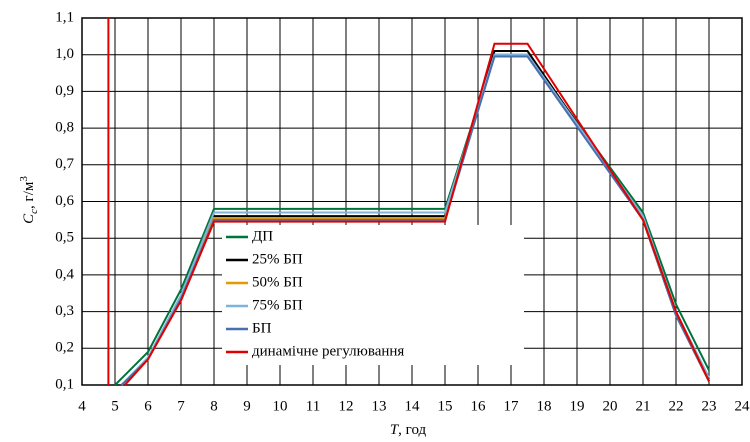 The width and height of the screenshot is (750, 442). I want to click on y-tick-label: 1,1, so click(64, 17).